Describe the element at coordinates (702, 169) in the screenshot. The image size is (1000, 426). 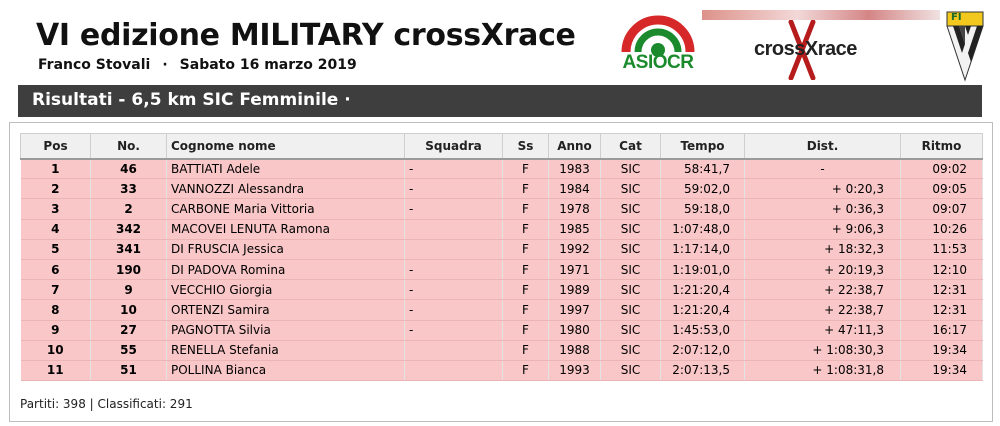
I see `cell-time: 58:41,7` at that location.